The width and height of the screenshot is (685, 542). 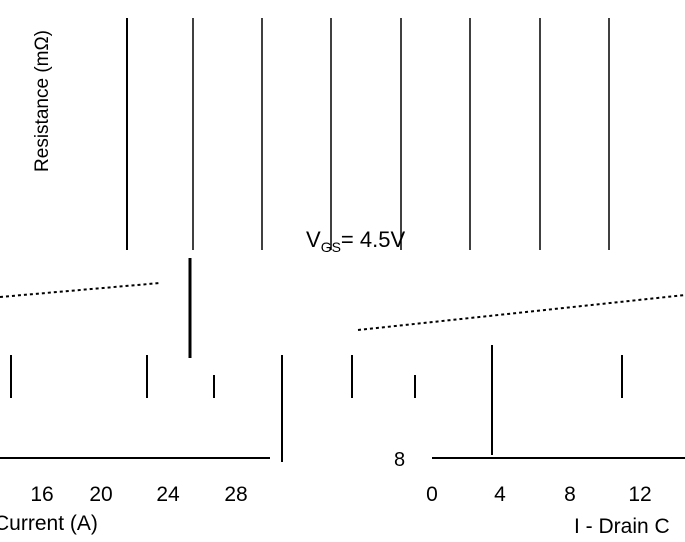 What do you see at coordinates (399, 460) in the screenshot?
I see `br-y-tick-partial: 8` at bounding box center [399, 460].